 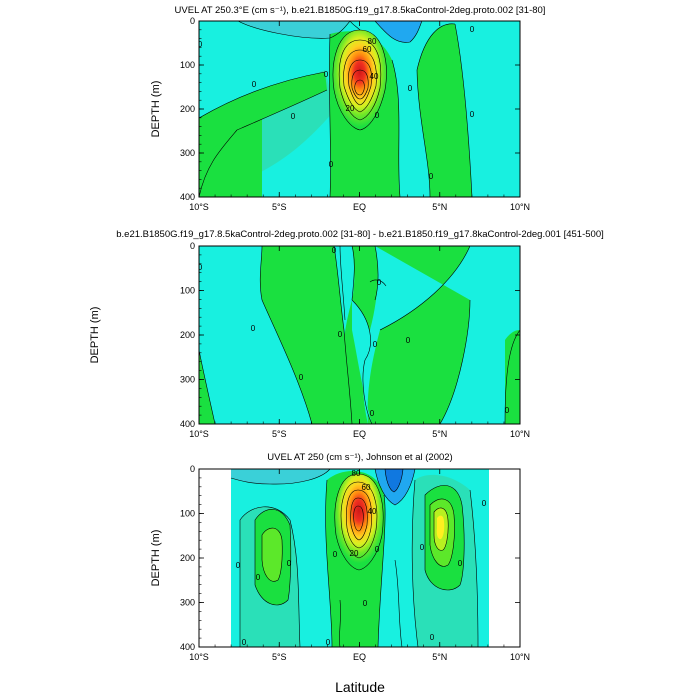 What do you see at coordinates (187, 424) in the screenshot?
I see `panel-2-ytick-label: 400` at bounding box center [187, 424].